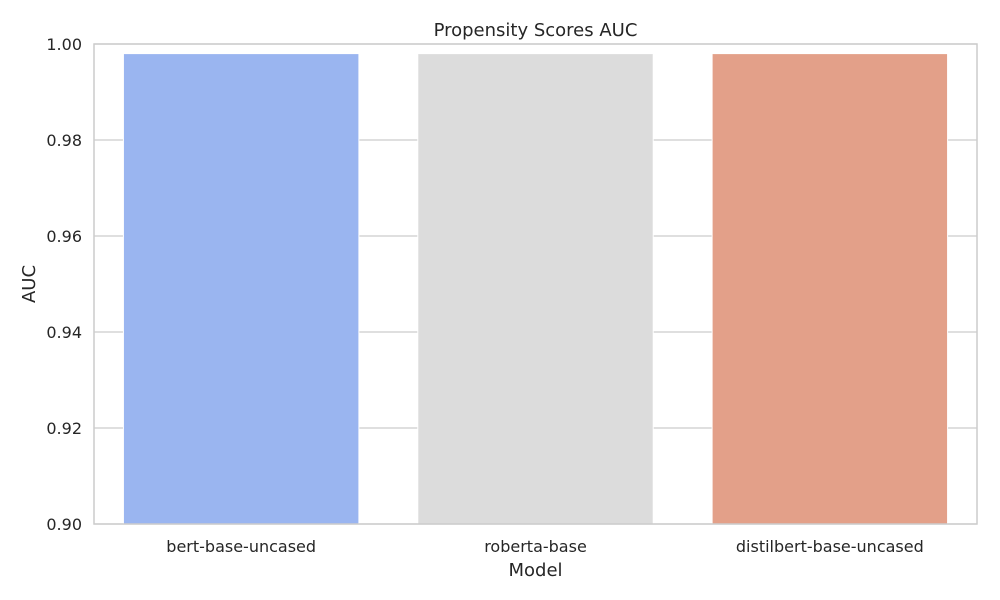  What do you see at coordinates (535, 546) in the screenshot?
I see `x-tick-label: roberta-base` at bounding box center [535, 546].